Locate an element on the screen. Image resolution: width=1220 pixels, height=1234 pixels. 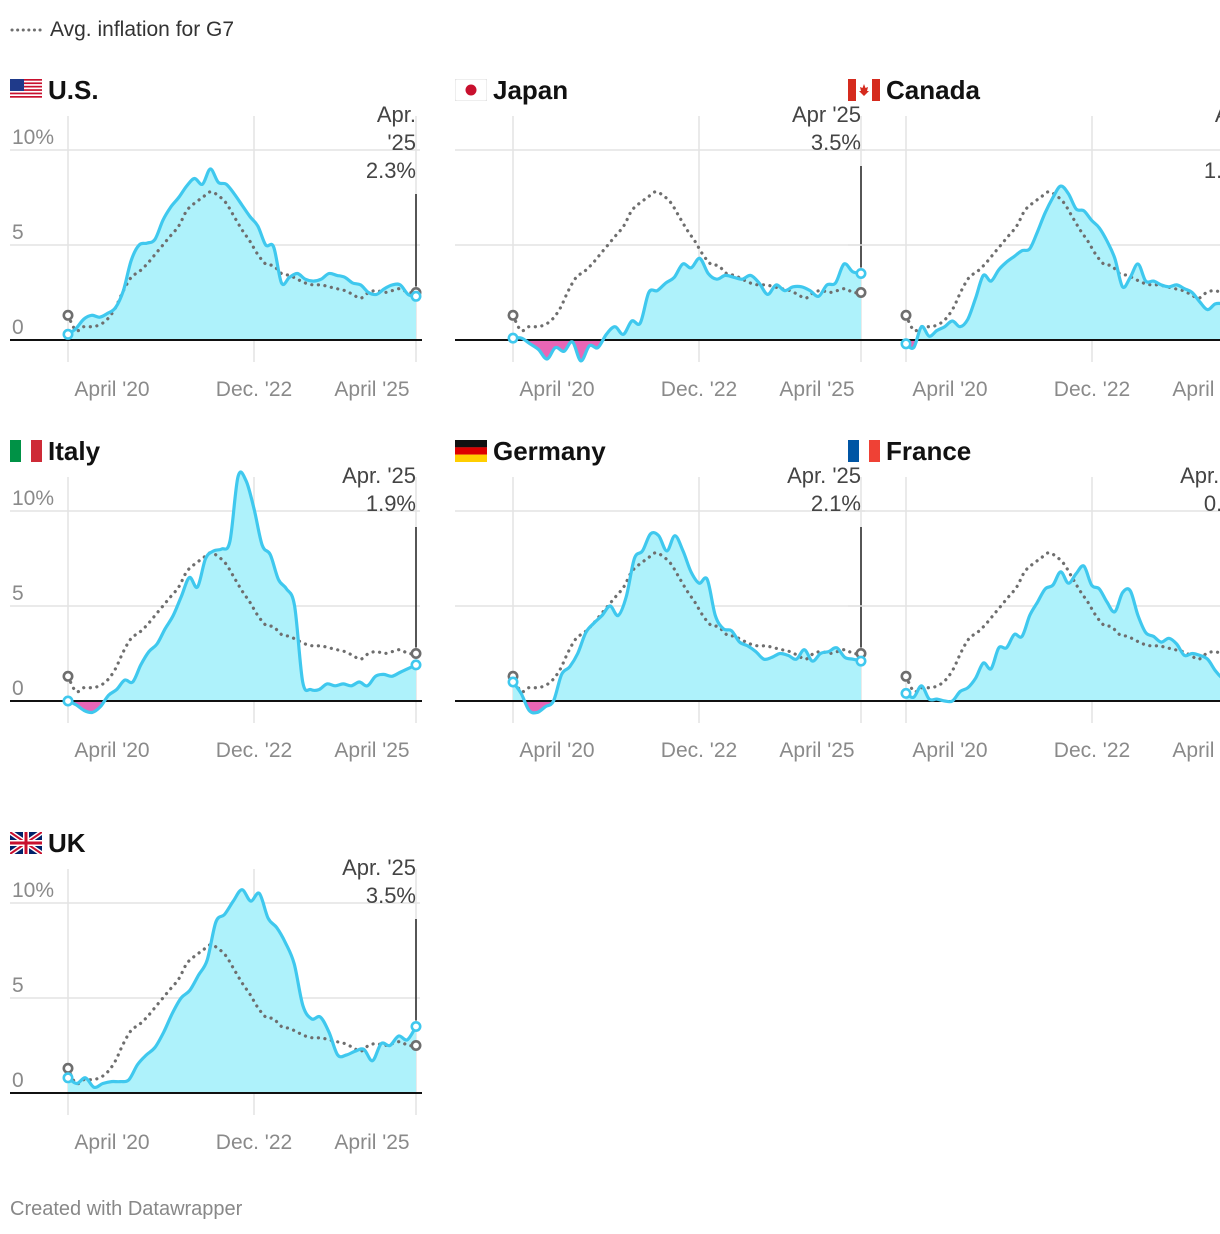
italy-flag-icon is located at coordinates (26, 451).